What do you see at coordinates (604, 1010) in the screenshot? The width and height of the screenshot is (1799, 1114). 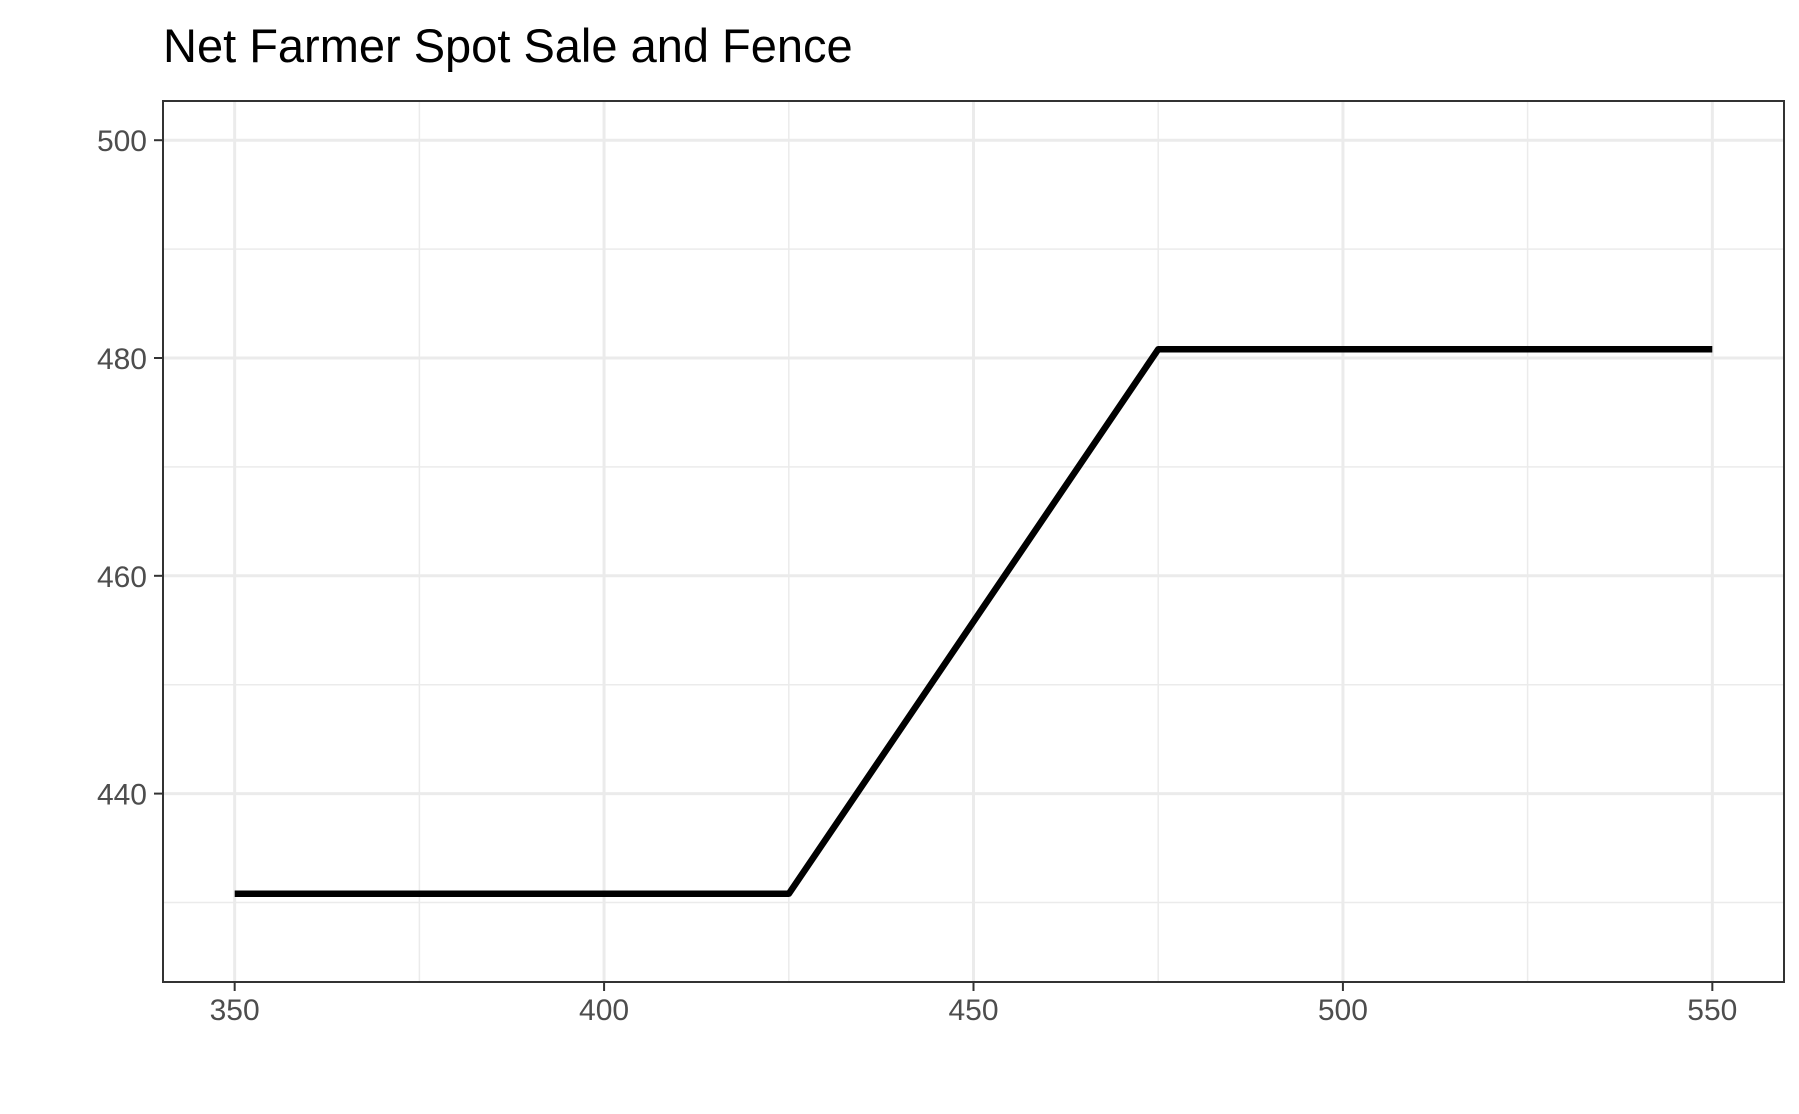 I see `x-tick-label: 400` at bounding box center [604, 1010].